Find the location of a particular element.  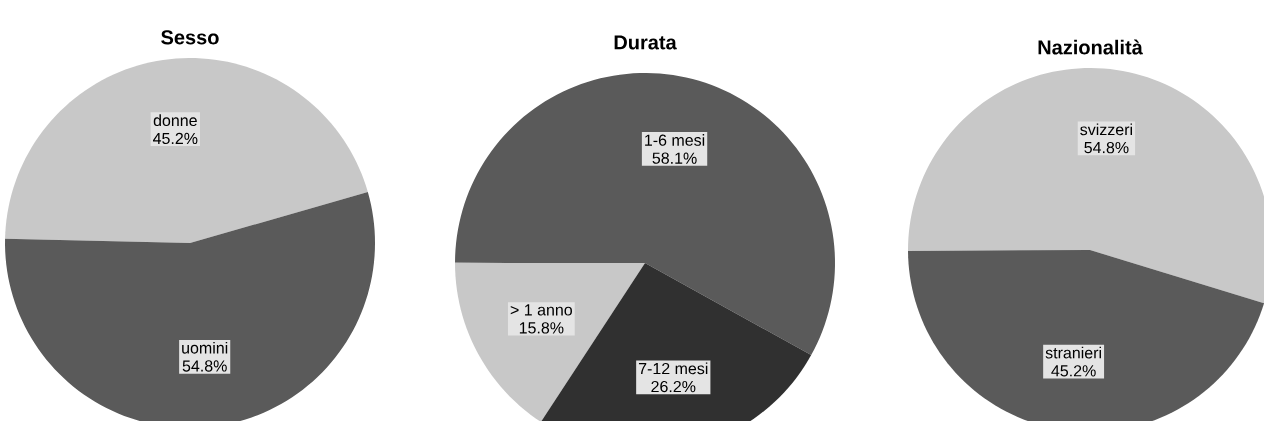

slice-label: stranieri is located at coordinates (1073, 352).